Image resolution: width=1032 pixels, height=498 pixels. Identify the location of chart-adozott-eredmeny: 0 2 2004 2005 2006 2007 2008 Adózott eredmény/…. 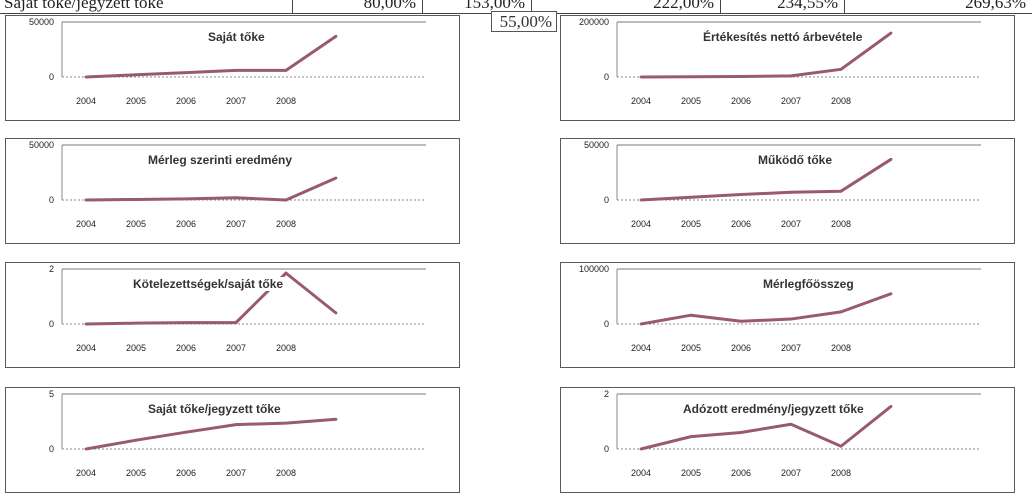
(787, 440).